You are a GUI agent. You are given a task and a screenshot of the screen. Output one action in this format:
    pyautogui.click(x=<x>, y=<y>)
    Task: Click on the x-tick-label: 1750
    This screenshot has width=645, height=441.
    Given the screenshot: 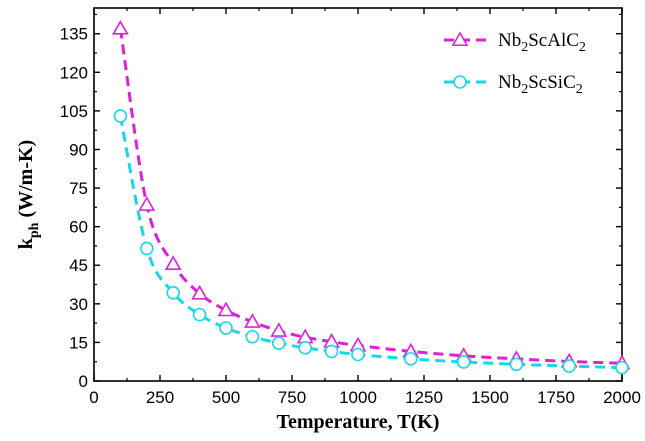 What is the action you would take?
    pyautogui.click(x=556, y=397)
    